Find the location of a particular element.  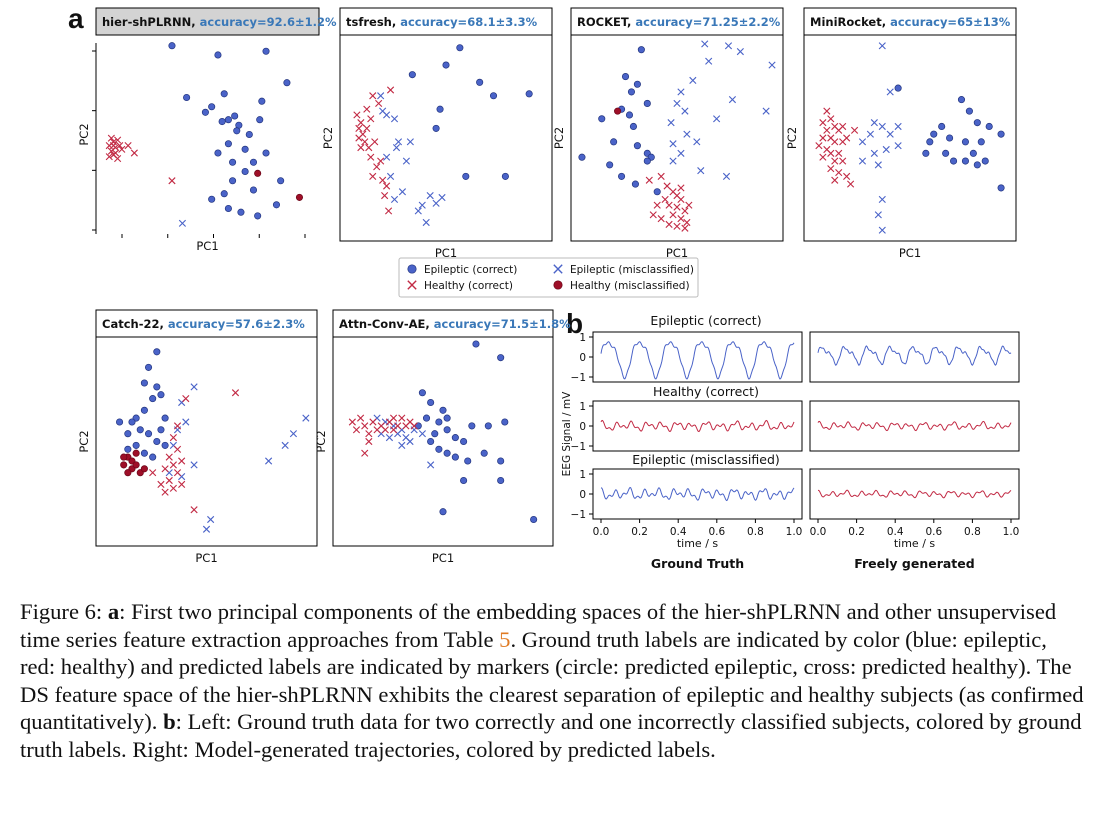

scatter-panel-6: Attn-Conv-AE, accuracy=71.5±1.8% PC1 PC2 is located at coordinates (442, 437).